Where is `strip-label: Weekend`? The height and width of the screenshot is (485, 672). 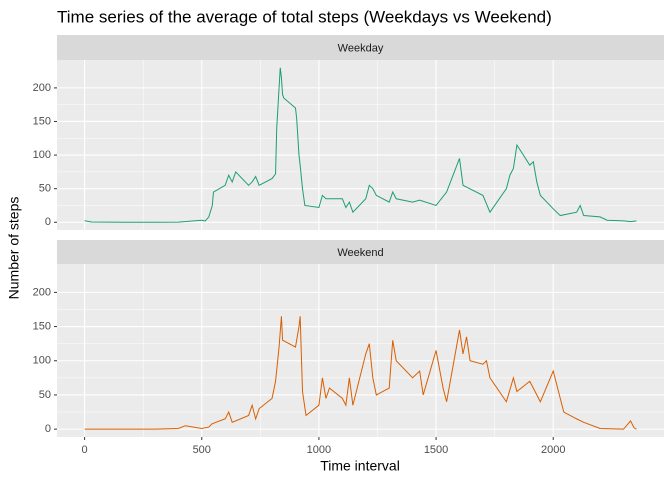 strip-label: Weekend is located at coordinates (360, 253).